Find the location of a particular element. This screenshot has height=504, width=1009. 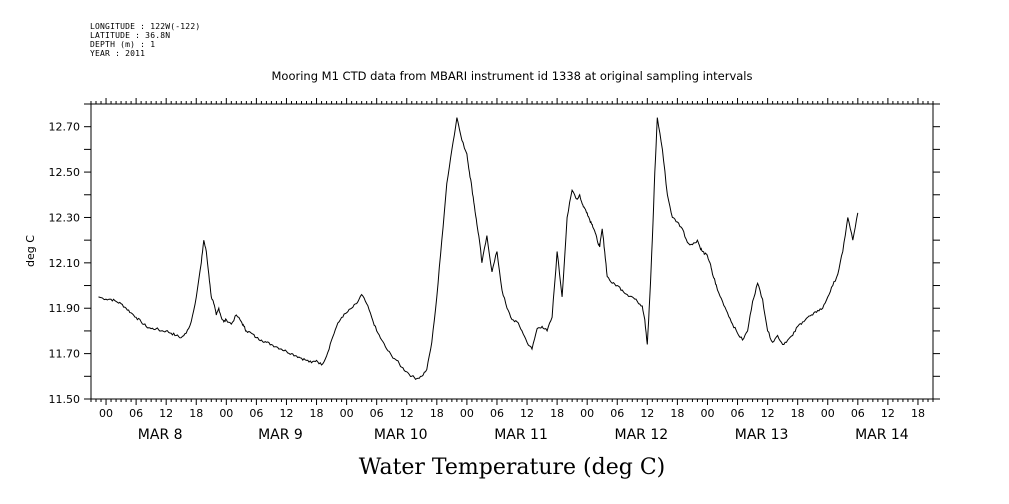

longitude-text: LONGITUDE : 122W(-122) is located at coordinates (145, 26).